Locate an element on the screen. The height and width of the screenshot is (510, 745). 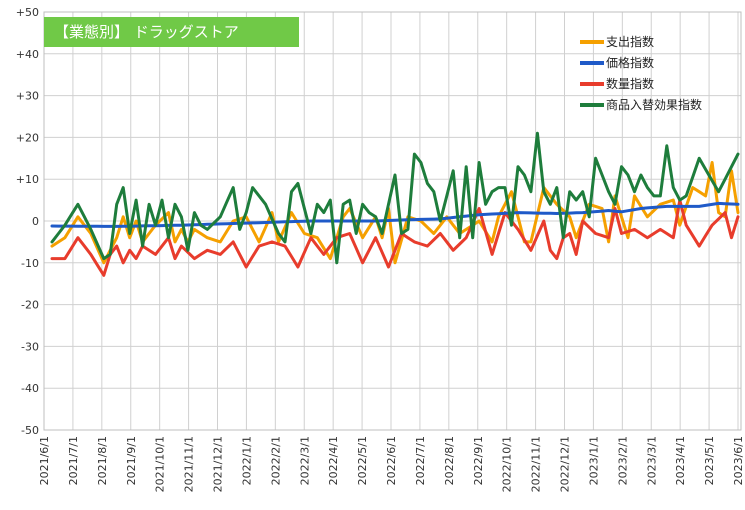
legend-swatch-spending is located at coordinates (592, 41).